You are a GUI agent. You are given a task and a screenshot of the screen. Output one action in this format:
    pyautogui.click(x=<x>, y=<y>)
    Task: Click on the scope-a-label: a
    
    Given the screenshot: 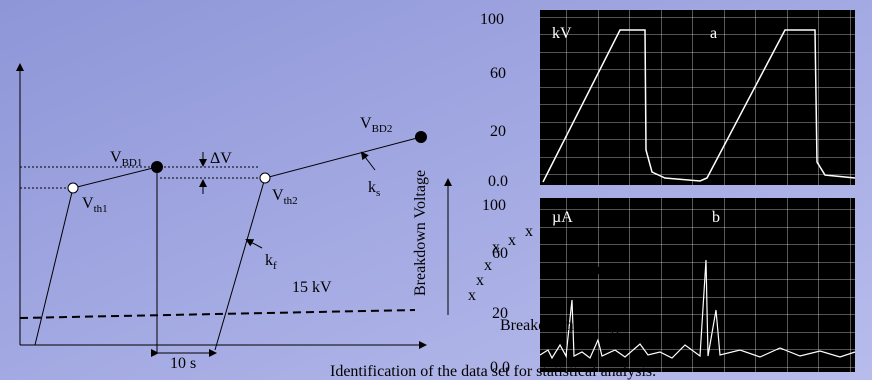 What is the action you would take?
    pyautogui.click(x=713, y=33)
    